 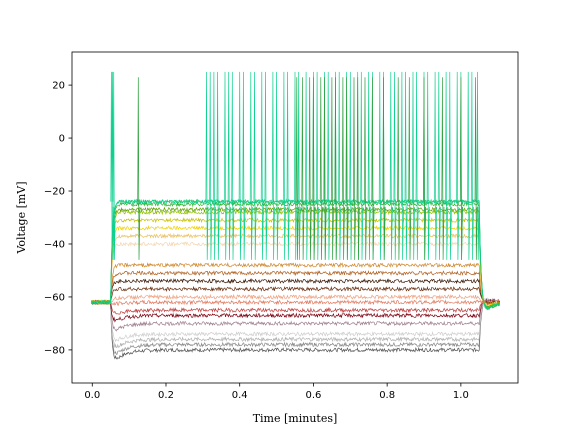 What do you see at coordinates (166, 395) in the screenshot?
I see `x-tick-label: 0.2` at bounding box center [166, 395].